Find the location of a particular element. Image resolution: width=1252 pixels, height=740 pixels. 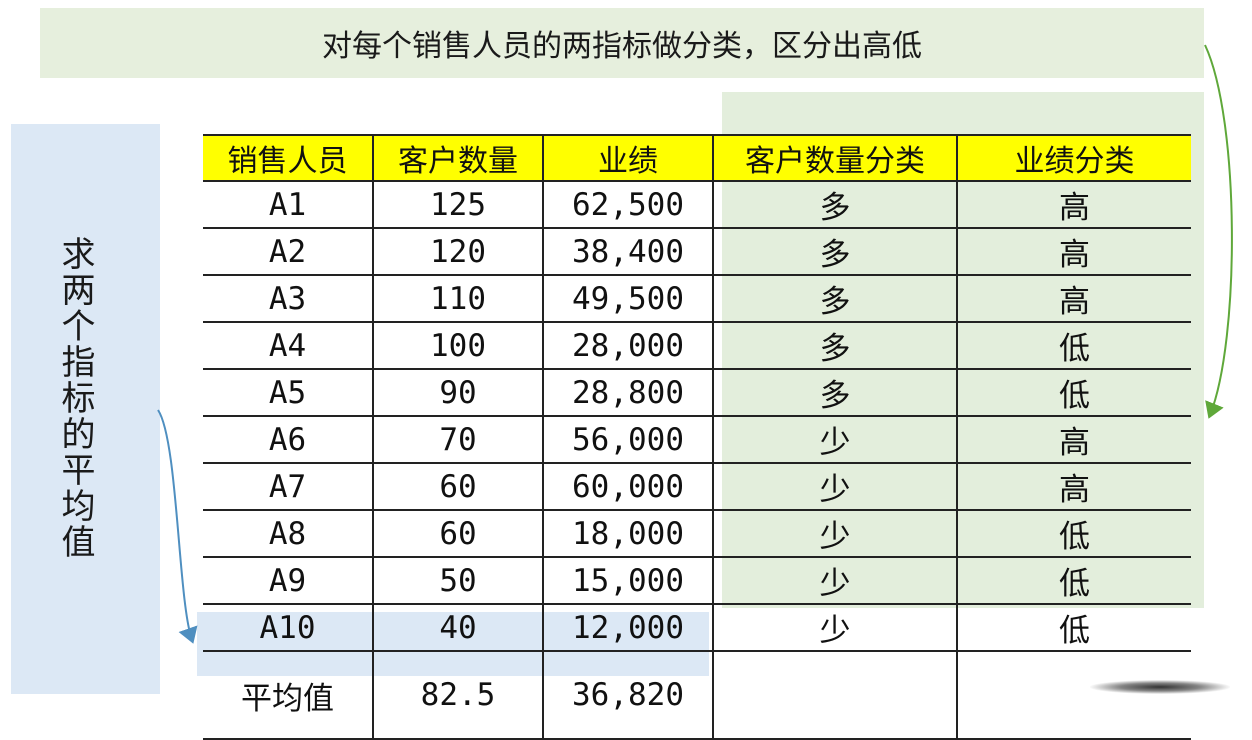

table-row: A1 125 62,500 多高 is located at coordinates (697, 205).